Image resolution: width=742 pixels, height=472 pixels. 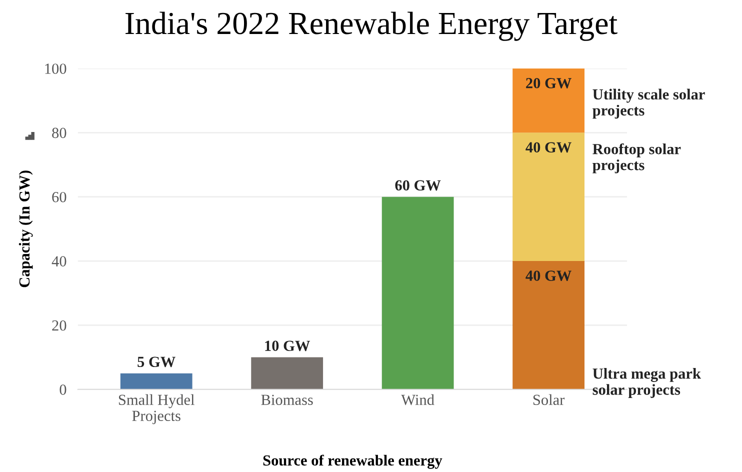 I want to click on series-label: Rooftop solar projects, so click(x=636, y=158).